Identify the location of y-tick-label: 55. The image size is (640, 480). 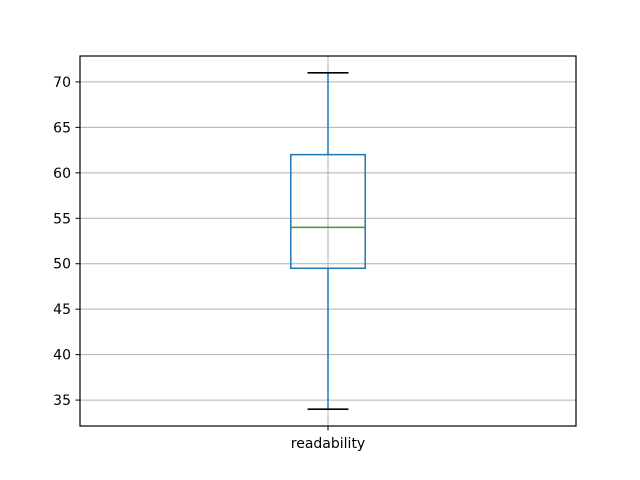
(62, 219).